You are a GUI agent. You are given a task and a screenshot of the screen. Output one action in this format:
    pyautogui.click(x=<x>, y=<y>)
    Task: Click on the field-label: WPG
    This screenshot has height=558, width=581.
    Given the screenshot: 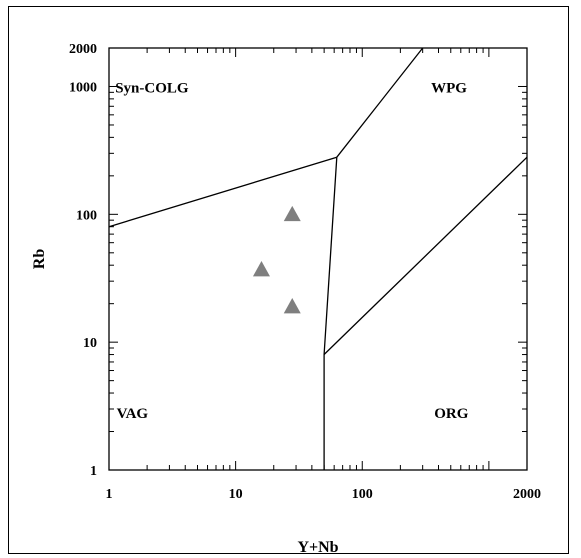 What is the action you would take?
    pyautogui.click(x=449, y=88)
    